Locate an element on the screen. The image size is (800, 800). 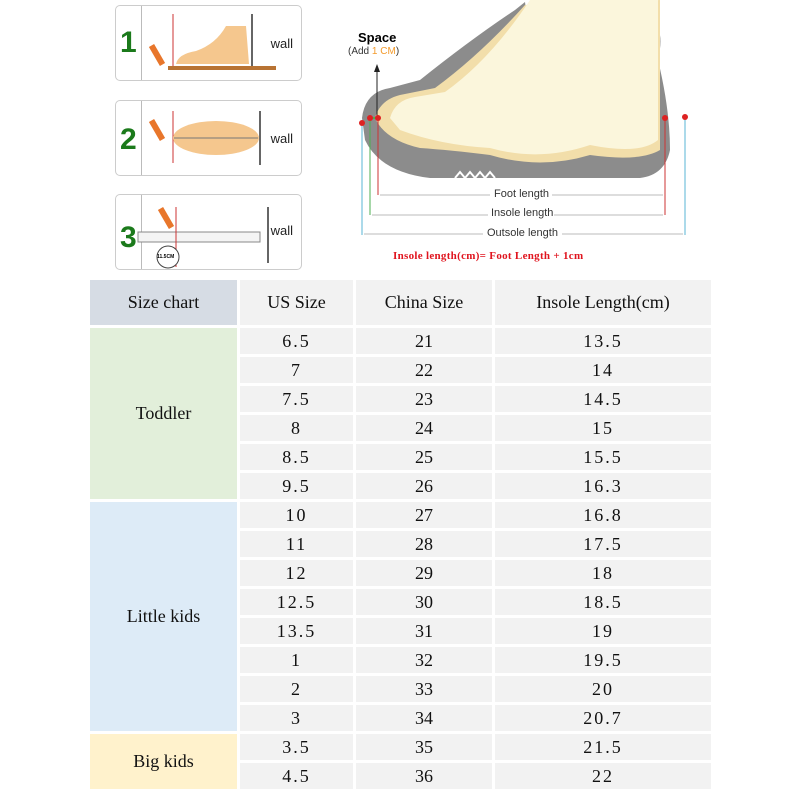
step-2-panel: 2 wall is located at coordinates (208, 138).